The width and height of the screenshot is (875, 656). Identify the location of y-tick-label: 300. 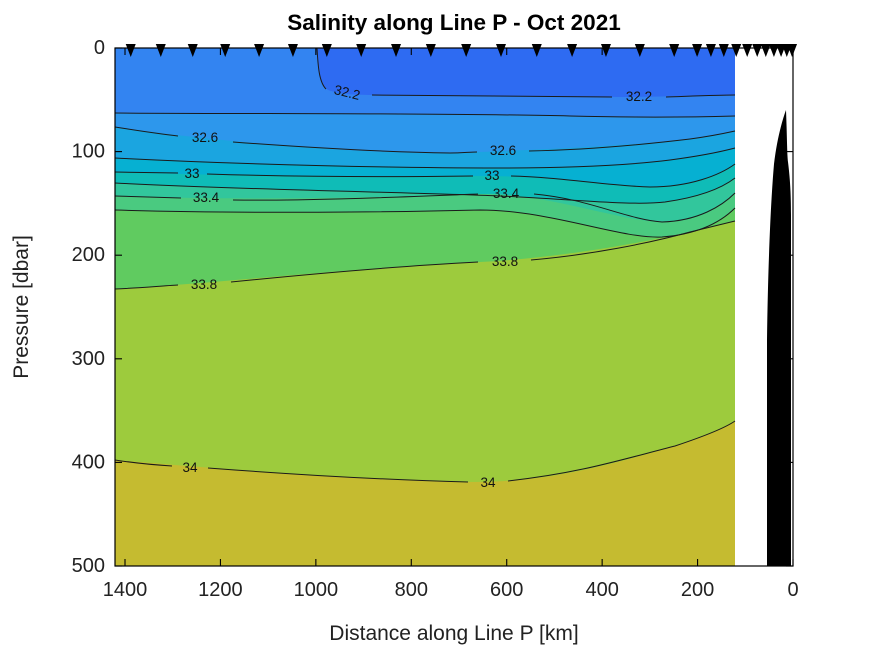
(88, 359).